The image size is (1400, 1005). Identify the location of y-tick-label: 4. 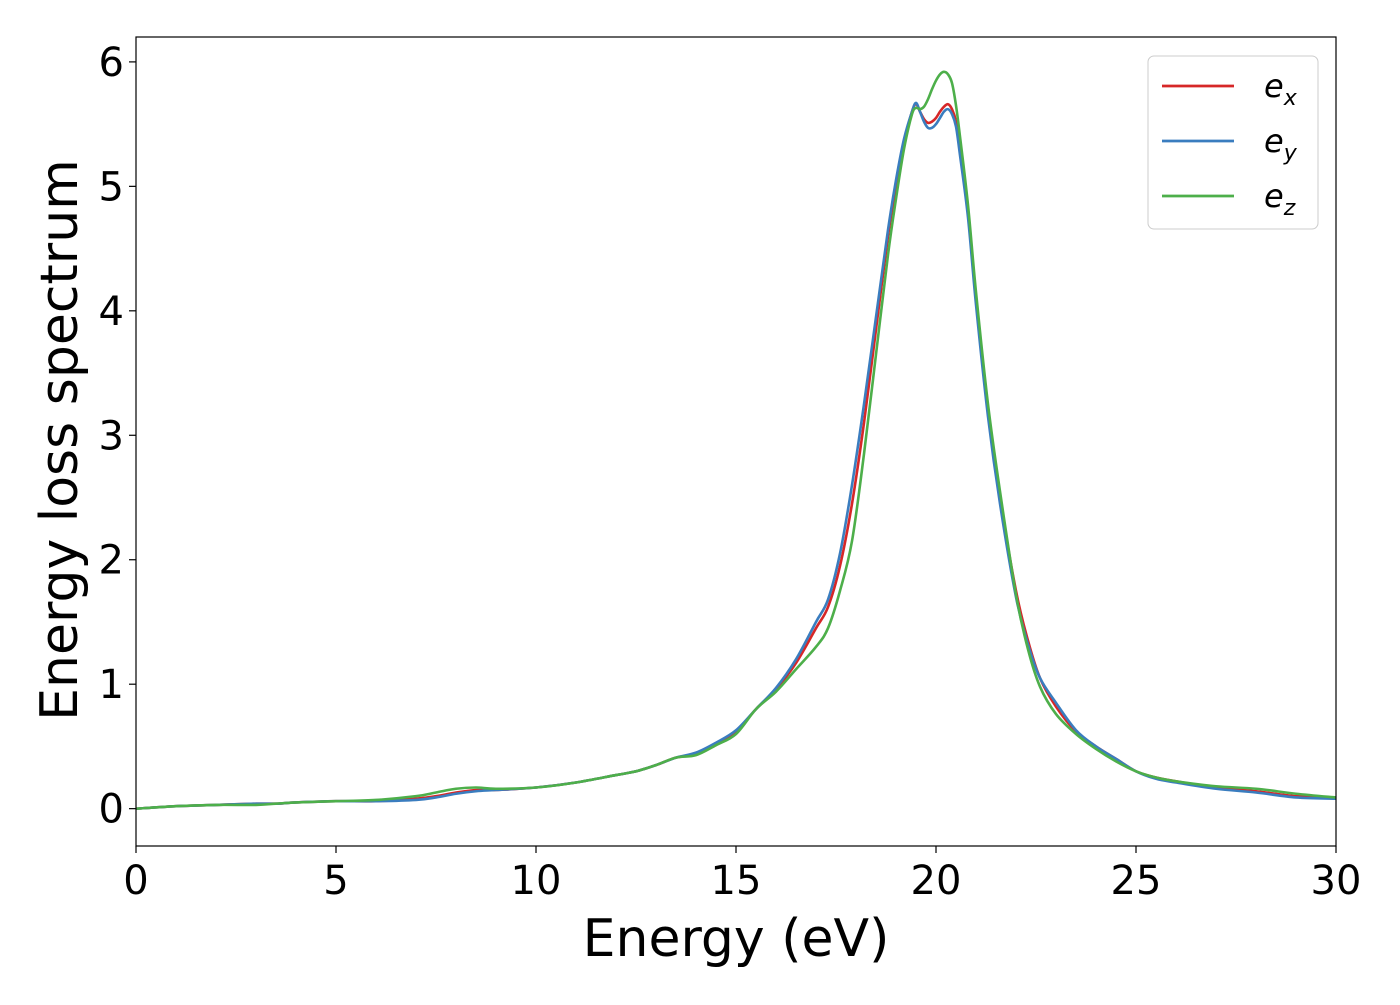
(111, 312).